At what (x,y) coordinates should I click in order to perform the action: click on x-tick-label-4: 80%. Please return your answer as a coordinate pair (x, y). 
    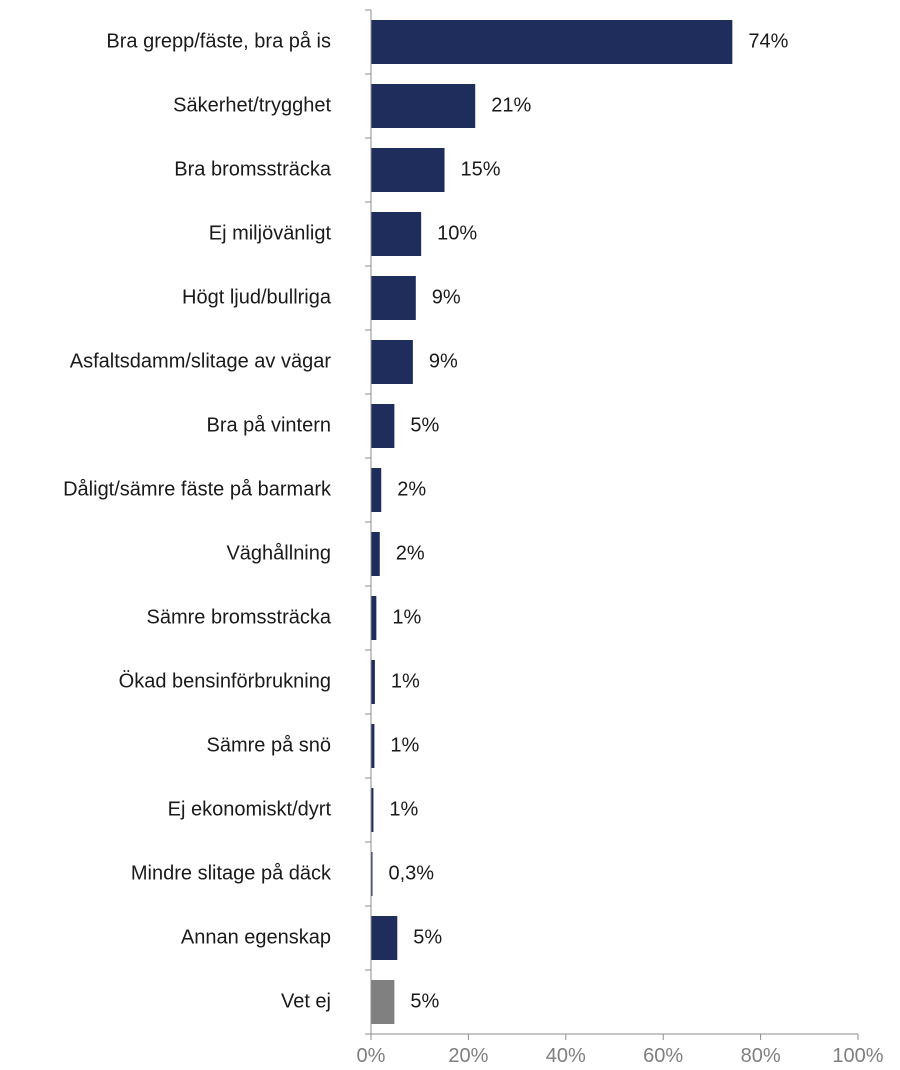
    Looking at the image, I should click on (761, 1056).